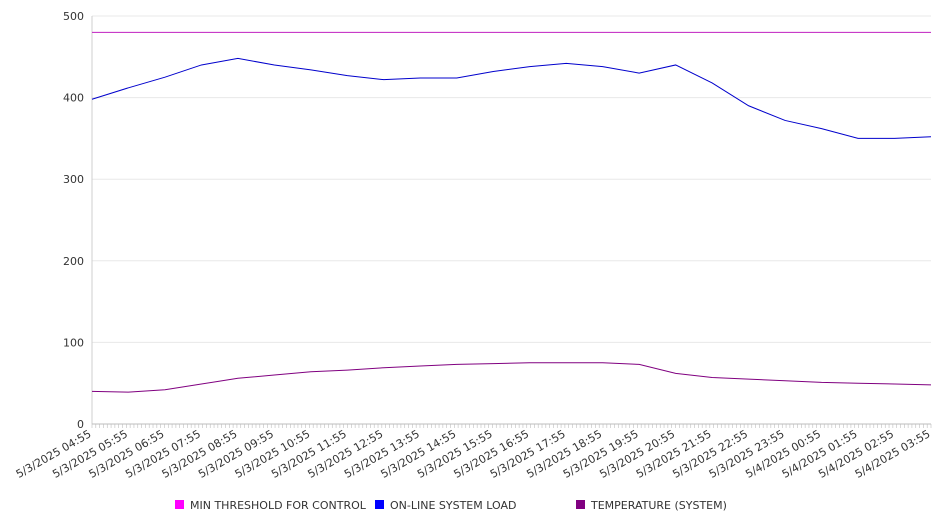 This screenshot has width=946, height=526. I want to click on legend-label: MIN THRESHOLD FOR CONTROL, so click(278, 505).